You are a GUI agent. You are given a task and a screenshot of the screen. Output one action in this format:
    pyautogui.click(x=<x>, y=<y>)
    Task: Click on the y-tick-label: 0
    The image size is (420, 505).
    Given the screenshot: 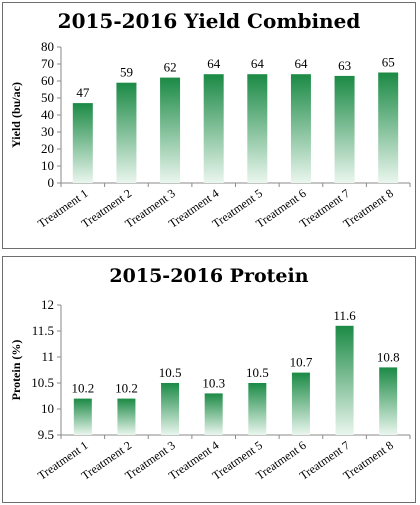 What is the action you would take?
    pyautogui.click(x=51, y=182)
    